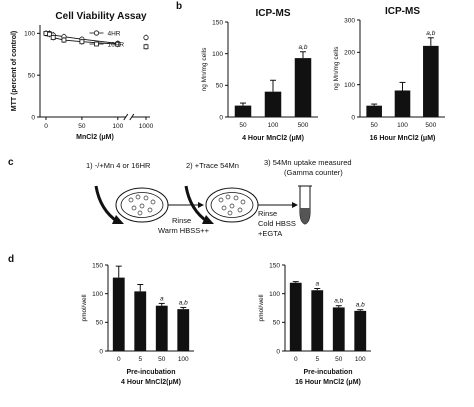  I want to click on d2-ytick-label-3: 150, so click(274, 265).